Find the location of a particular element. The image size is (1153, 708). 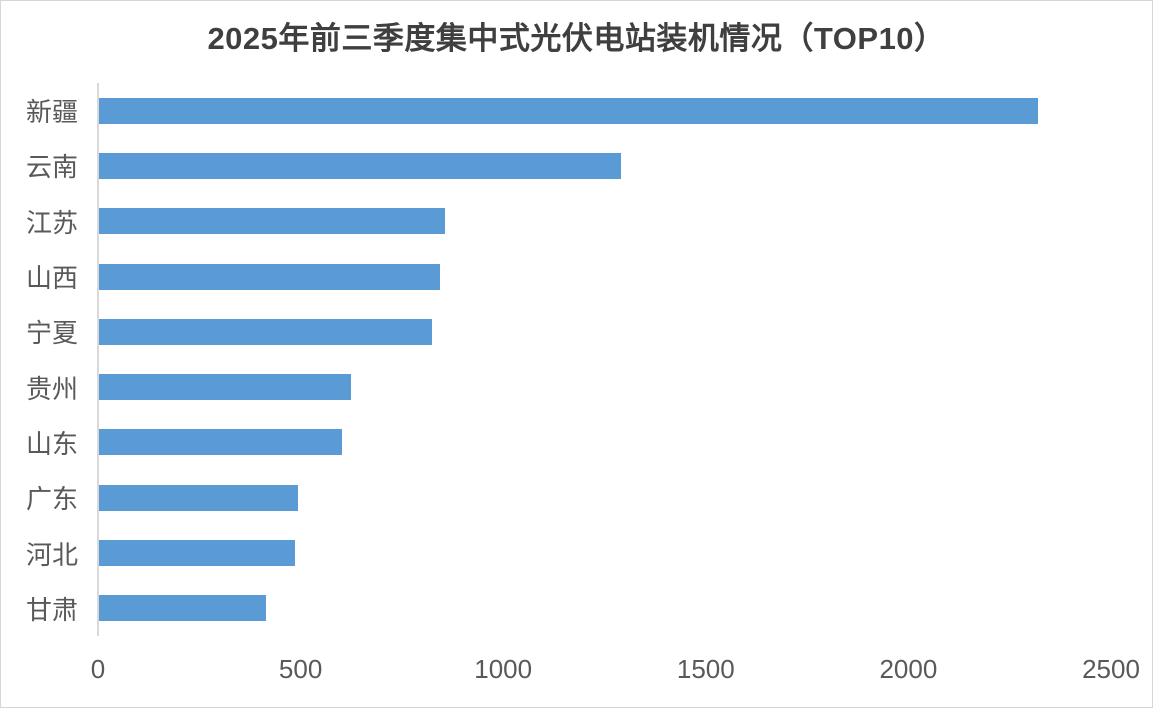

x-tick-label: 2000 is located at coordinates (908, 669).